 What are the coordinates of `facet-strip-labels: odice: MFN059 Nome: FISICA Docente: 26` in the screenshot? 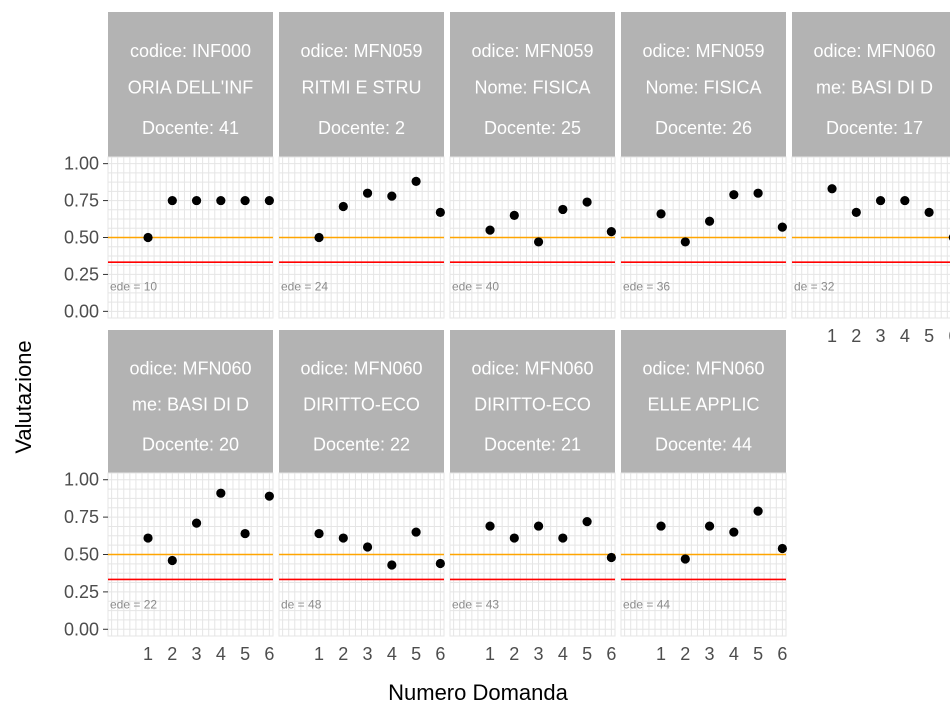 It's located at (703, 89).